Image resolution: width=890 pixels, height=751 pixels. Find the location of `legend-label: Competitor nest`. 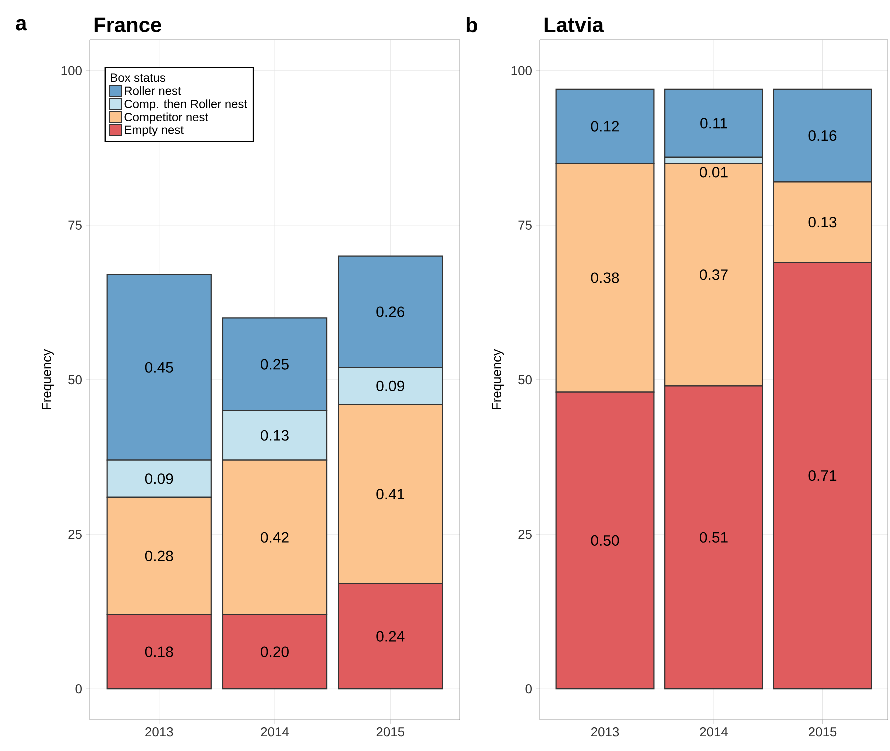

legend-label: Competitor nest is located at coordinates (166, 118).